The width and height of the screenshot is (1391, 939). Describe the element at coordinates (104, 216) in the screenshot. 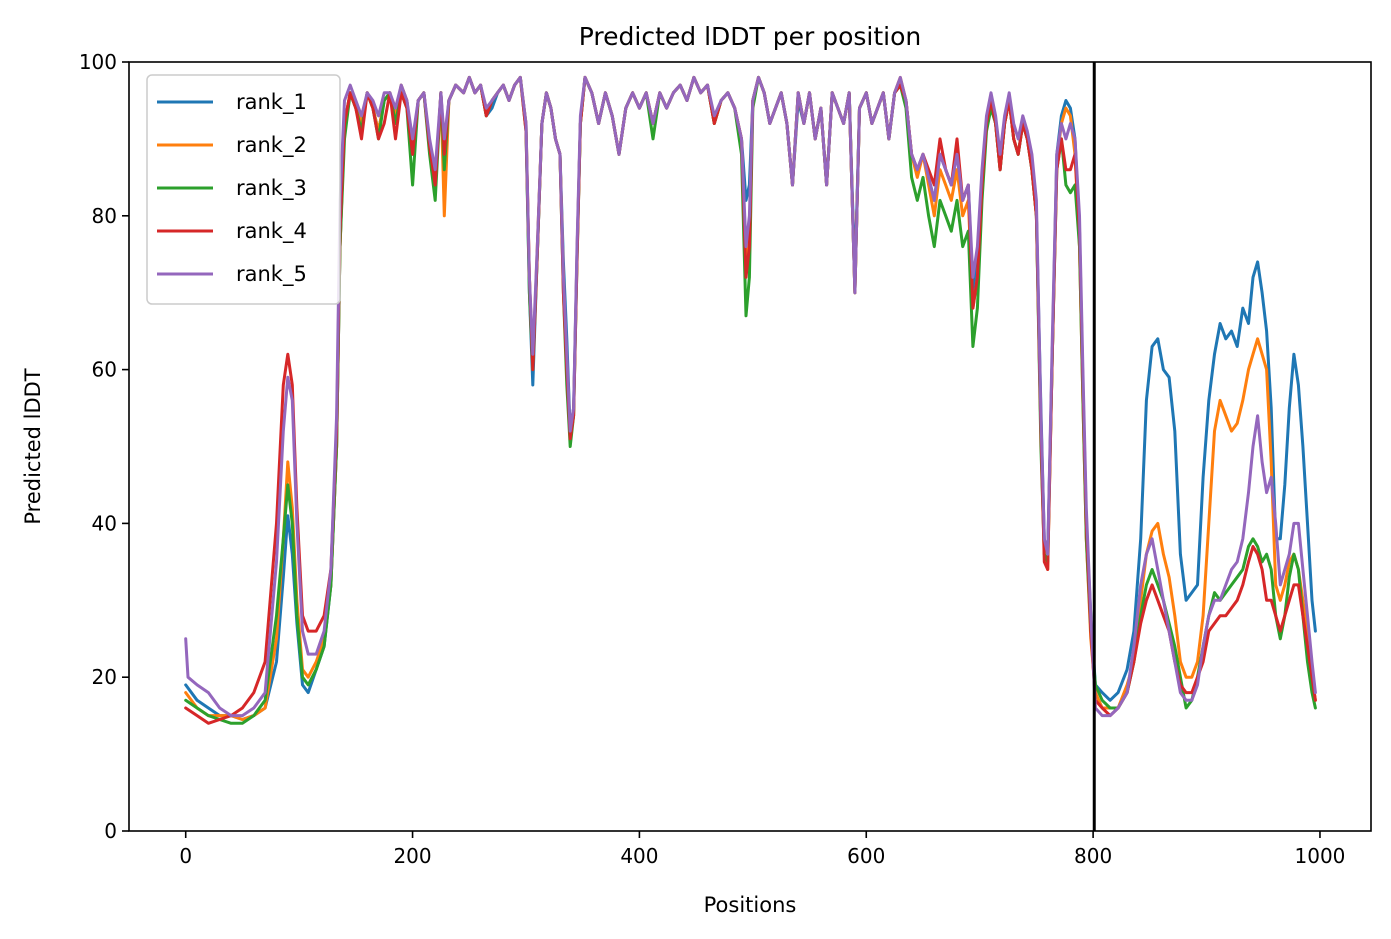

I see `y-tick-label: 80` at that location.